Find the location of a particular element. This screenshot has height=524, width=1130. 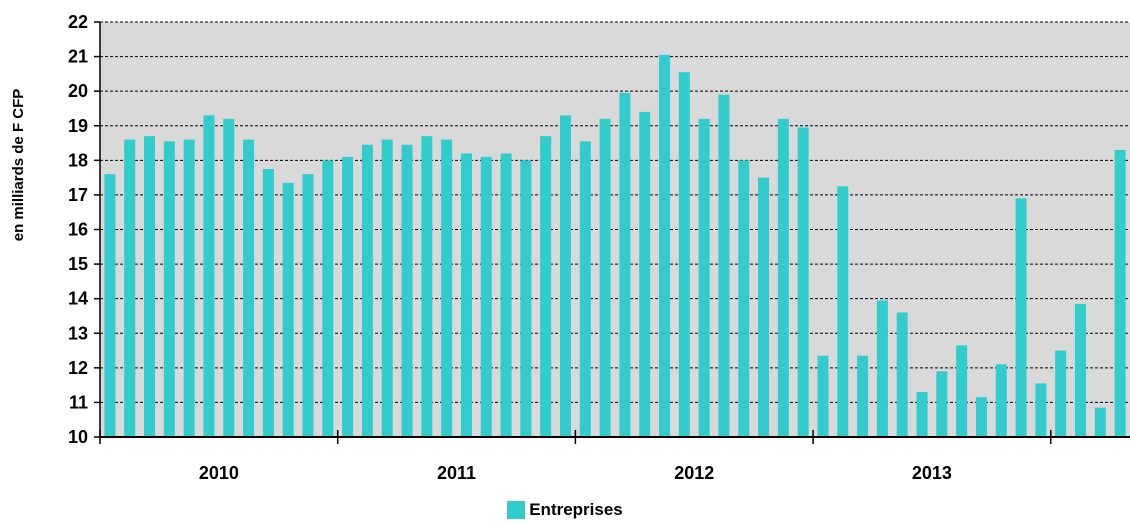

y-tick-label: 16 is located at coordinates (78, 230).